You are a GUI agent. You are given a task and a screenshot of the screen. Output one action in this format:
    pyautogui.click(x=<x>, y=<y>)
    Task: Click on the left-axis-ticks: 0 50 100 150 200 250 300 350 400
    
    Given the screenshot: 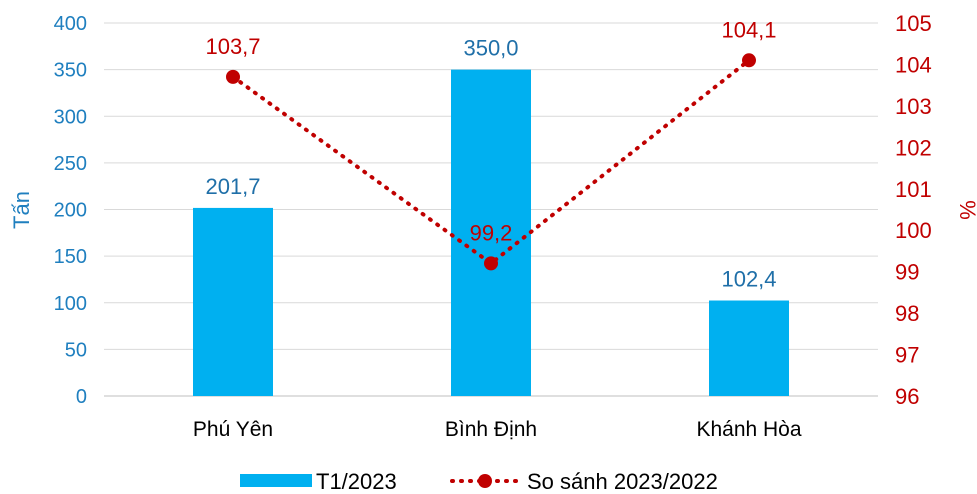 What is the action you would take?
    pyautogui.click(x=70, y=210)
    